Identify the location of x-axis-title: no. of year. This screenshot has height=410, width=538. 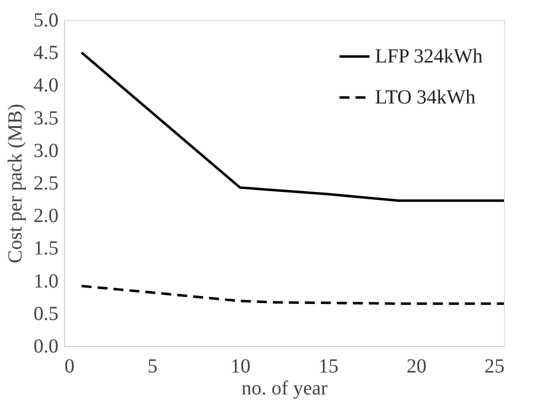
(284, 389).